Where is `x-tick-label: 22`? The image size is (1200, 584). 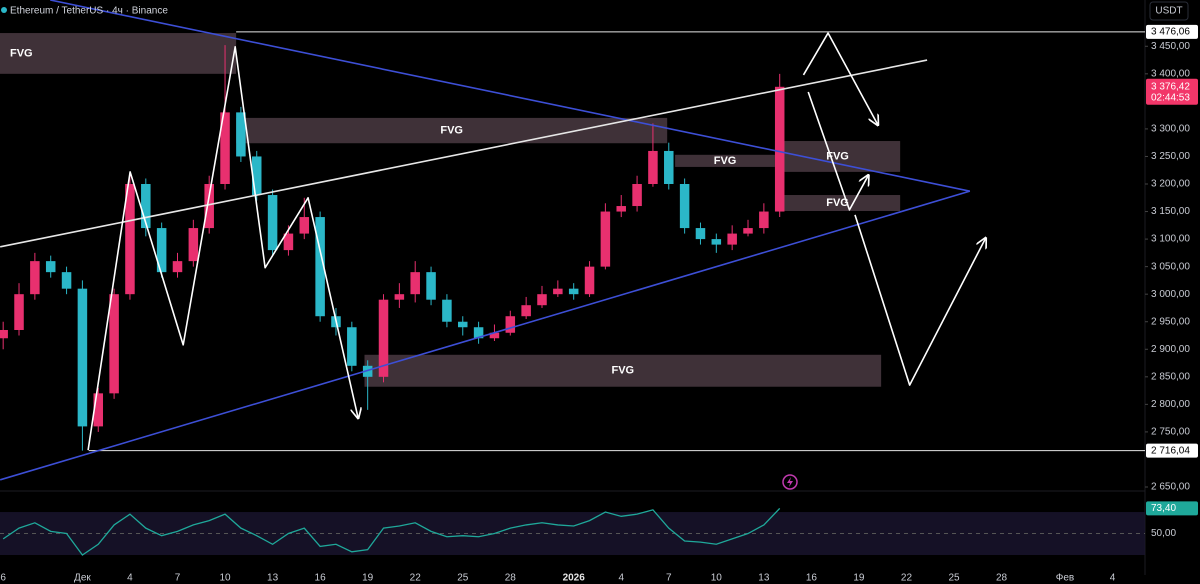
x-tick-label: 22 is located at coordinates (416, 578).